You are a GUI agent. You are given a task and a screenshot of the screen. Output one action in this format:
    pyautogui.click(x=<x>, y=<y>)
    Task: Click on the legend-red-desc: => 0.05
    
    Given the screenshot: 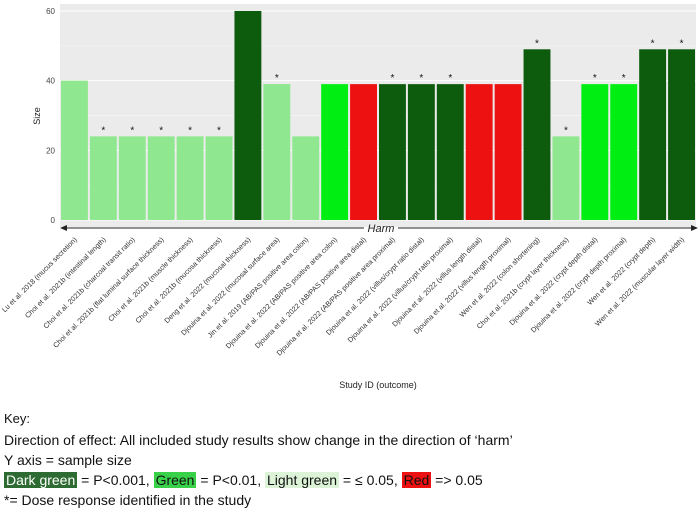 What is the action you would take?
    pyautogui.click(x=457, y=480)
    